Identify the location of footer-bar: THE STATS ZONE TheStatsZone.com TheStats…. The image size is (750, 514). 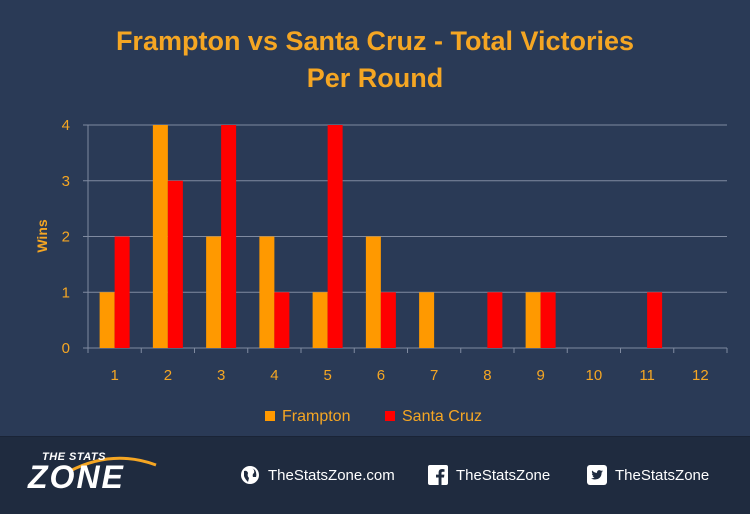
(375, 475).